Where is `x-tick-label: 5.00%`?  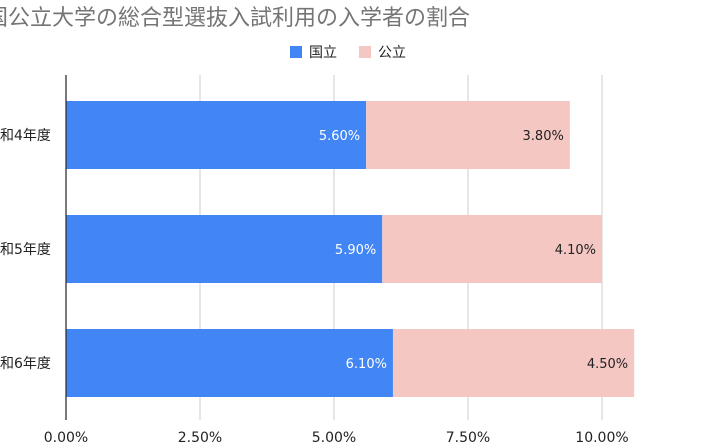
x-tick-label: 5.00% is located at coordinates (334, 437).